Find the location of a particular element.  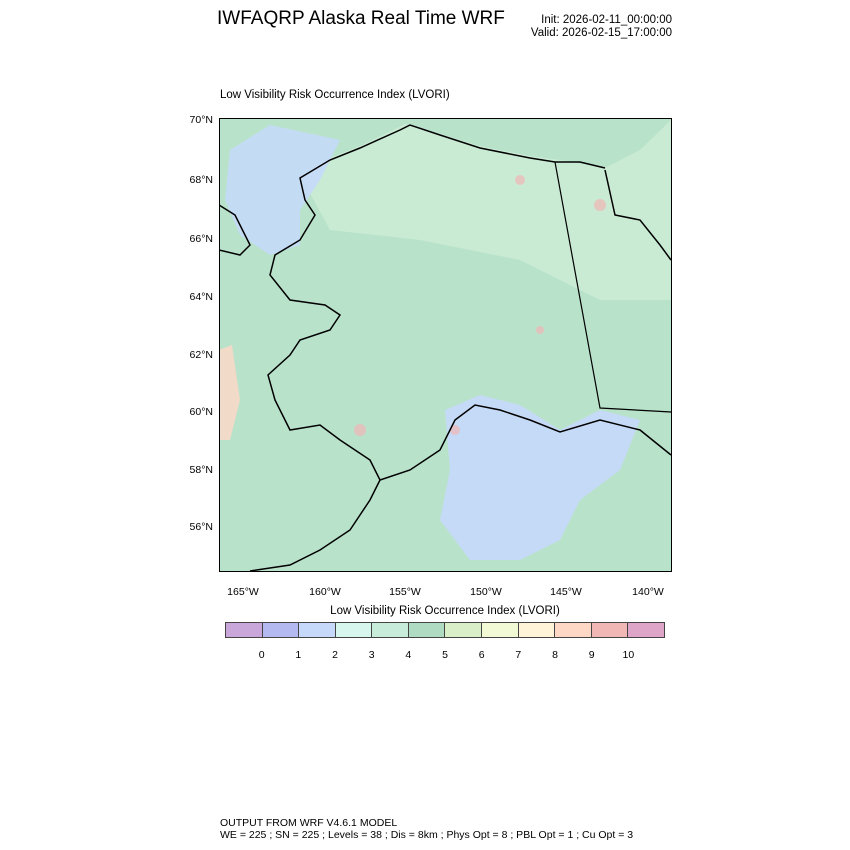

lat-label: 64°N is located at coordinates (201, 297).